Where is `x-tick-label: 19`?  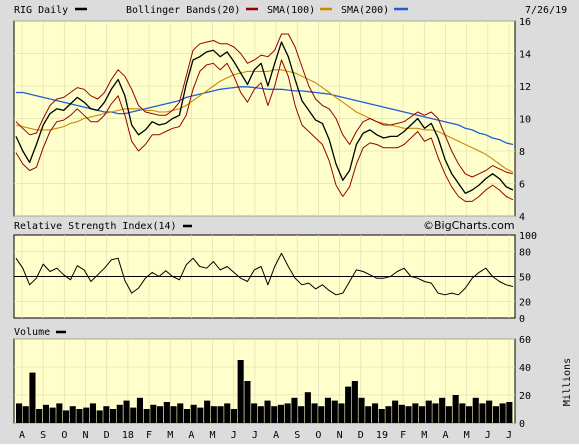
x-tick-label: 19 is located at coordinates (382, 435).